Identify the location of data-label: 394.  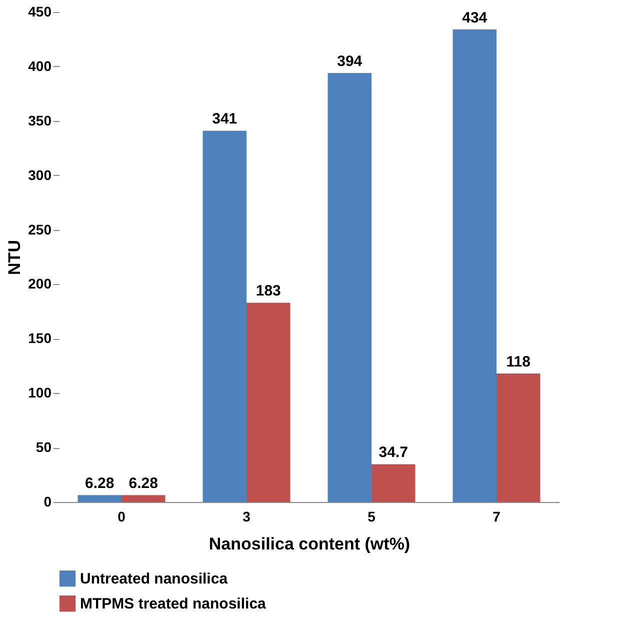
(350, 61).